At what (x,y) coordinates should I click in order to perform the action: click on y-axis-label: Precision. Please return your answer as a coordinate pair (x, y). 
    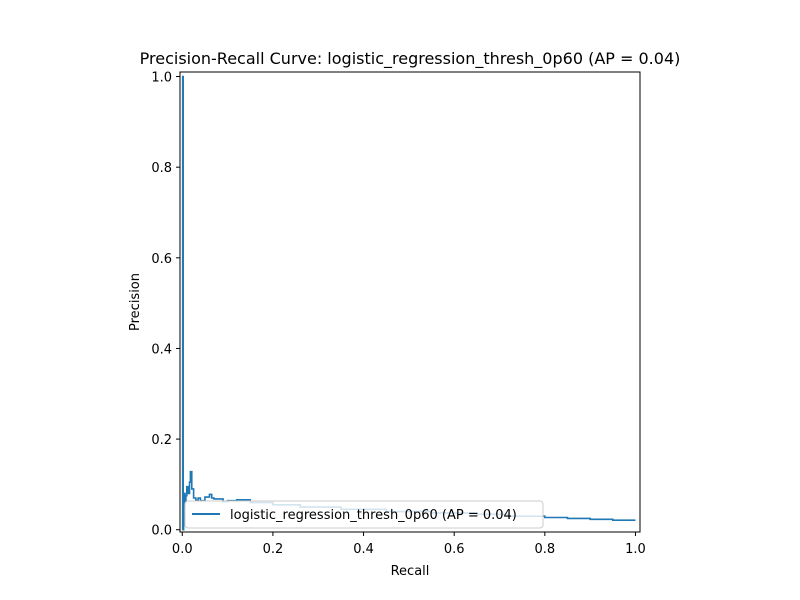
    Looking at the image, I should click on (135, 302).